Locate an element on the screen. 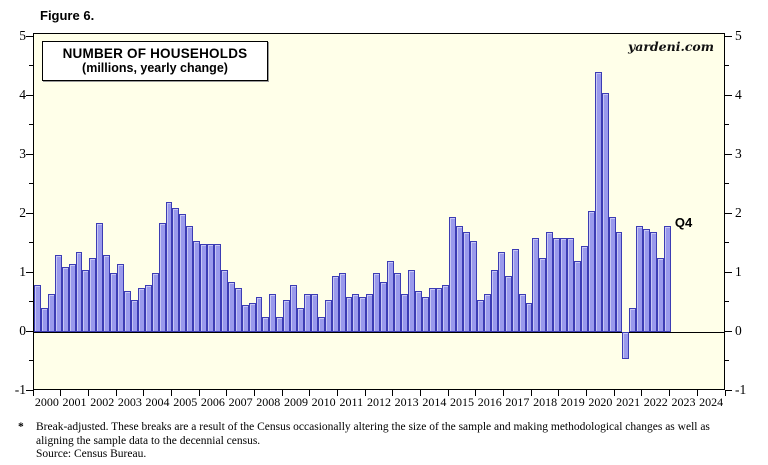 This screenshot has height=465, width=768. bar-2002-q4 is located at coordinates (114, 302).